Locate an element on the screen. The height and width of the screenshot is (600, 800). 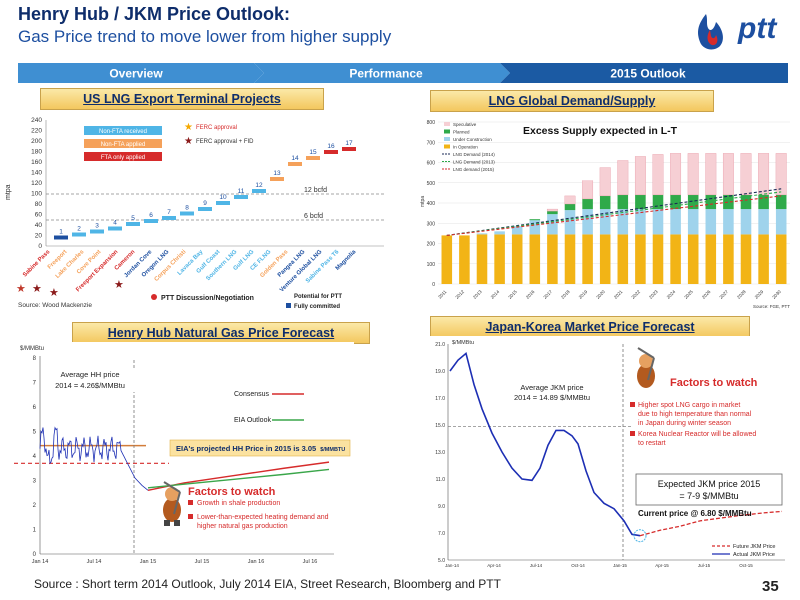
hh-ytick: 1 is located at coordinates (35, 531).